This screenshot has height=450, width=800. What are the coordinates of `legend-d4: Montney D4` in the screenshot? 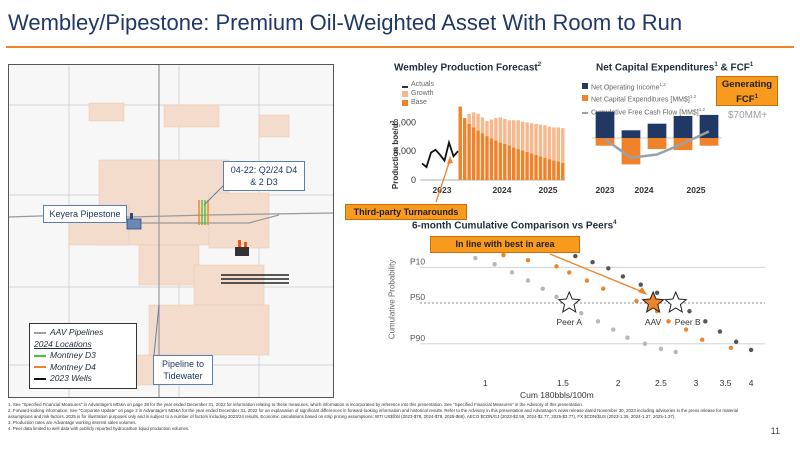 It's located at (73, 366).